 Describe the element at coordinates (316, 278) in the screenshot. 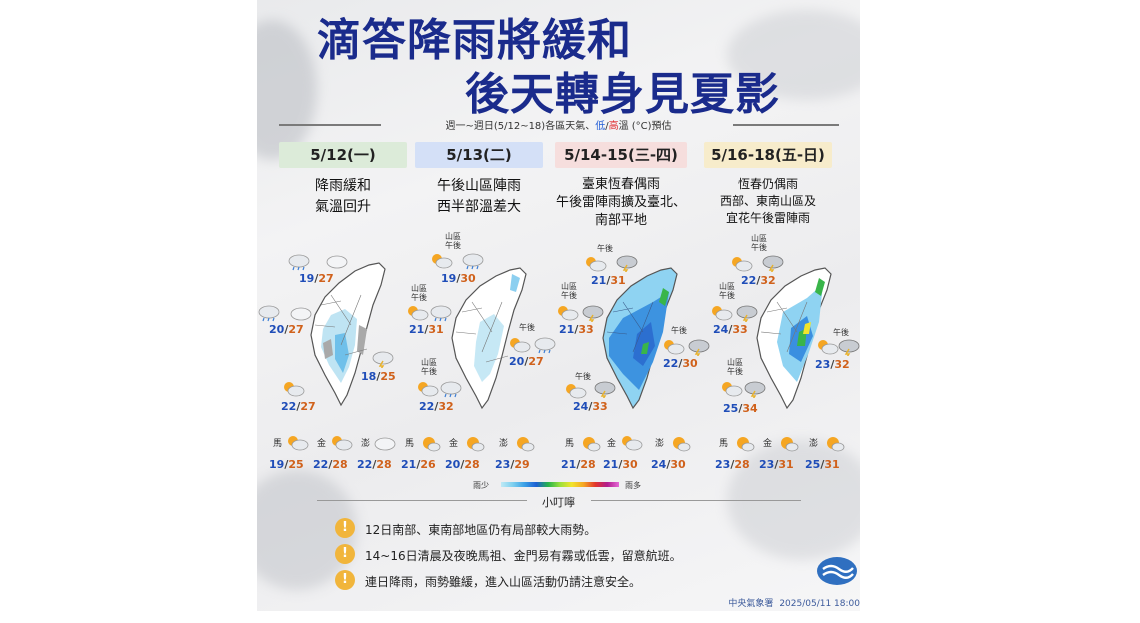

I see `forecast-temp: 19/27` at that location.